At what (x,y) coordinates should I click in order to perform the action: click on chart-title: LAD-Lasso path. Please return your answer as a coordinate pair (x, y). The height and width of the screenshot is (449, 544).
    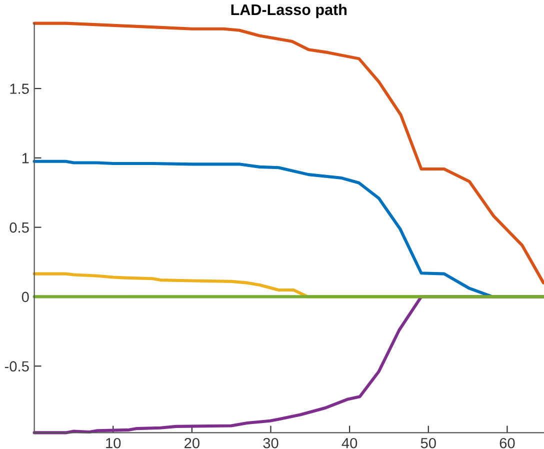
    Looking at the image, I should click on (289, 11).